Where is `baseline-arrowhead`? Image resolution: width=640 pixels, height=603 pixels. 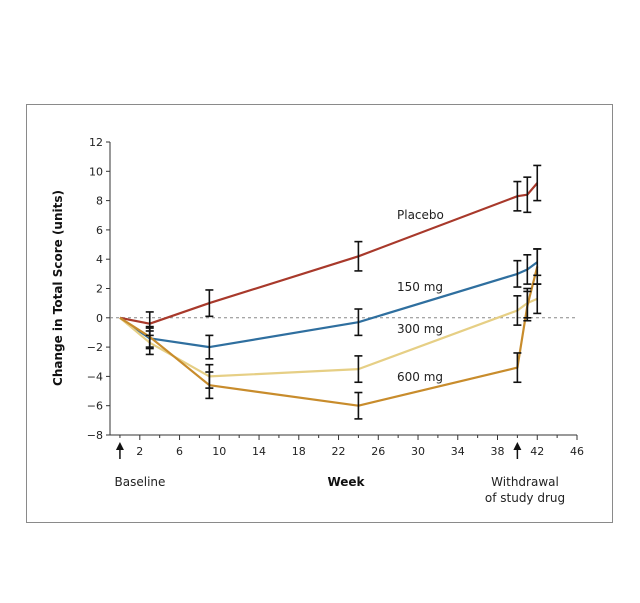 baseline-arrowhead is located at coordinates (119, 446).